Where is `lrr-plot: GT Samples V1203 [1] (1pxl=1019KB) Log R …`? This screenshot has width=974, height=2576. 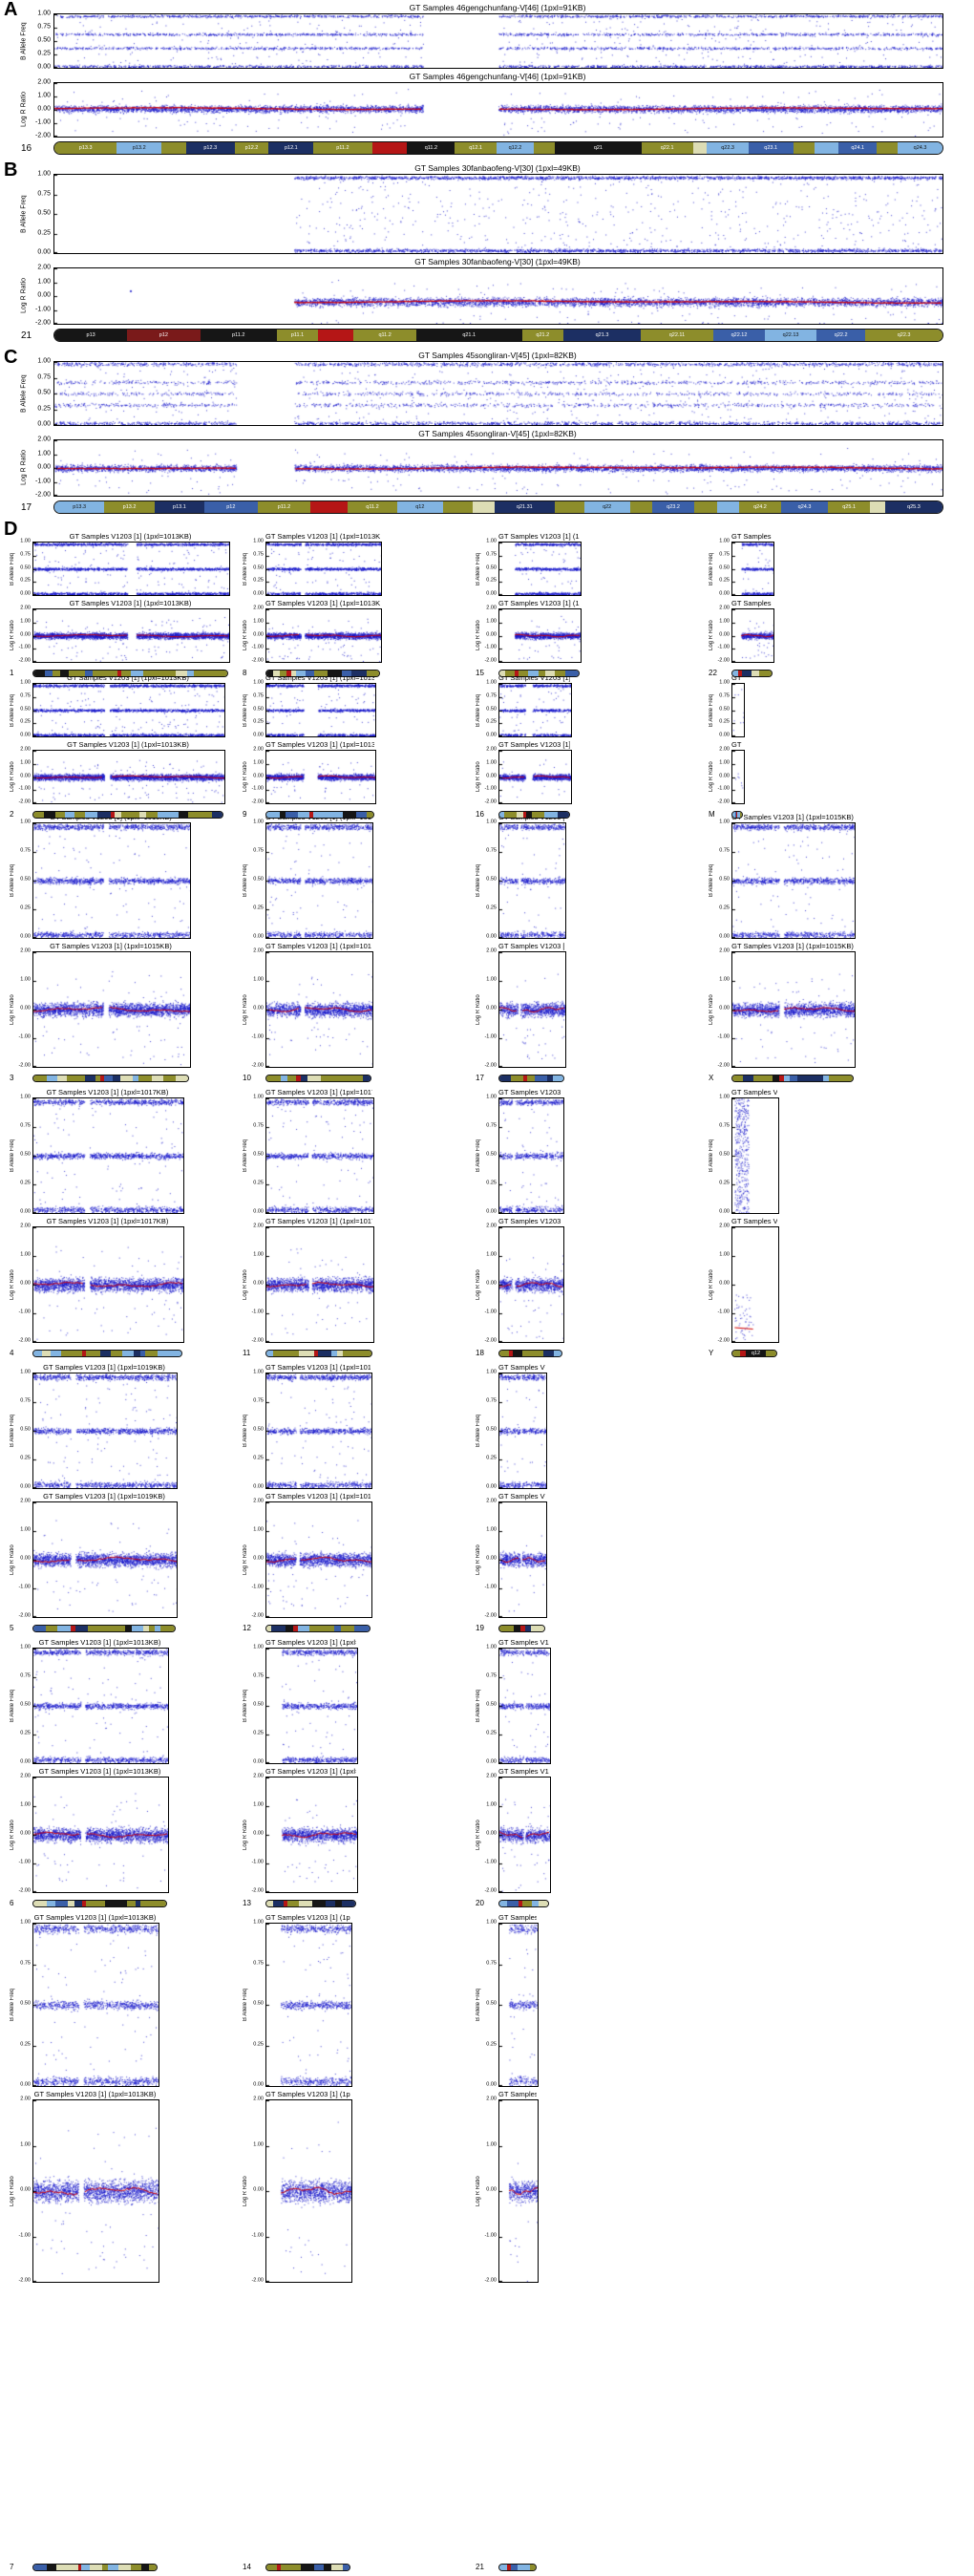
lrr-plot: GT Samples V1203 [1] (1pxl=1019KB) Log R … is located at coordinates (124, 1554).